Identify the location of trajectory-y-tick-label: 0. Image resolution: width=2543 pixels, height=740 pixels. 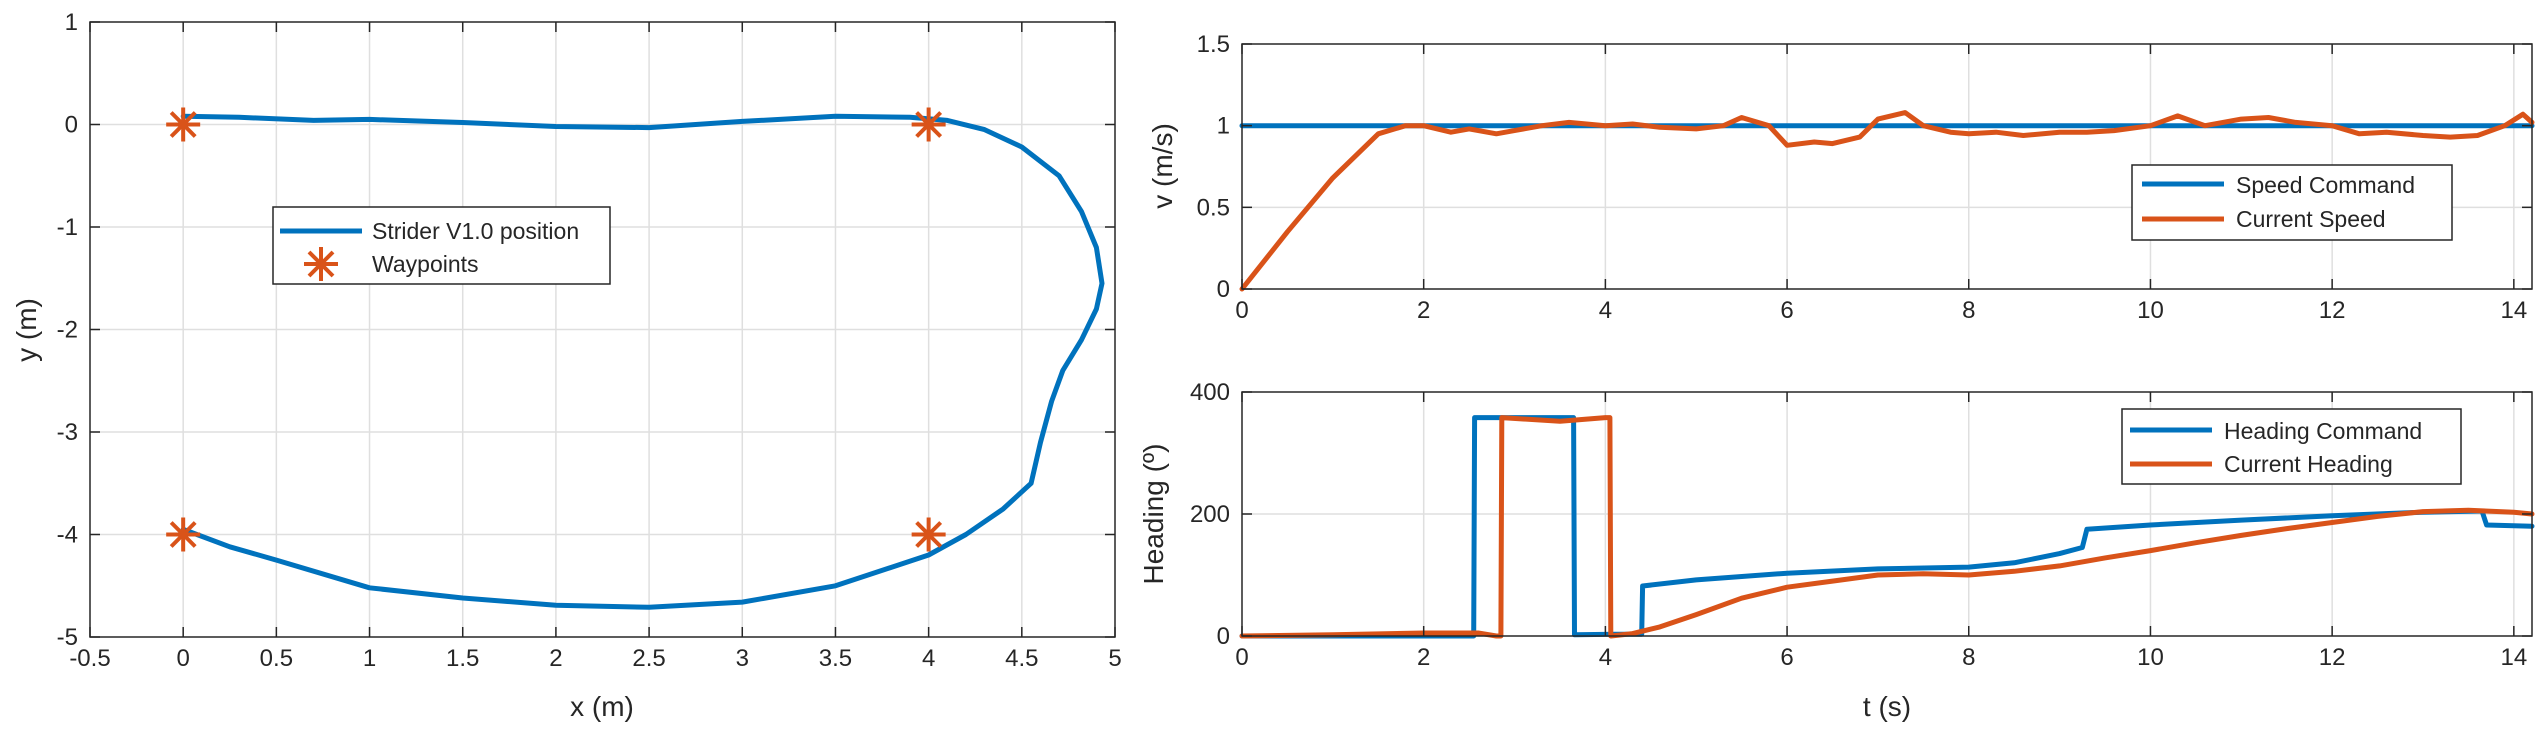
(71, 125).